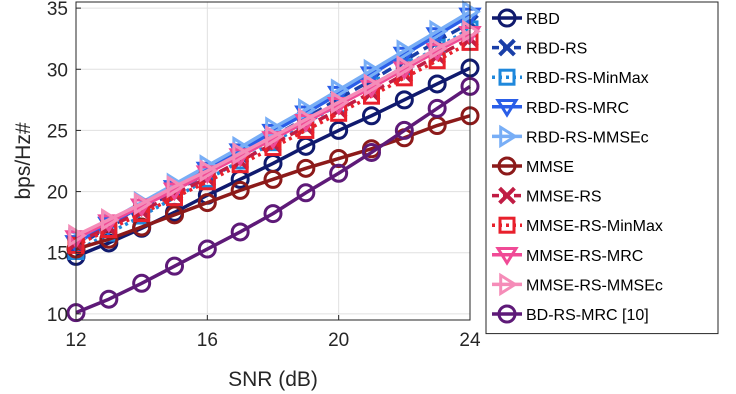  I want to click on legend-item: MMSE, so click(533, 166).